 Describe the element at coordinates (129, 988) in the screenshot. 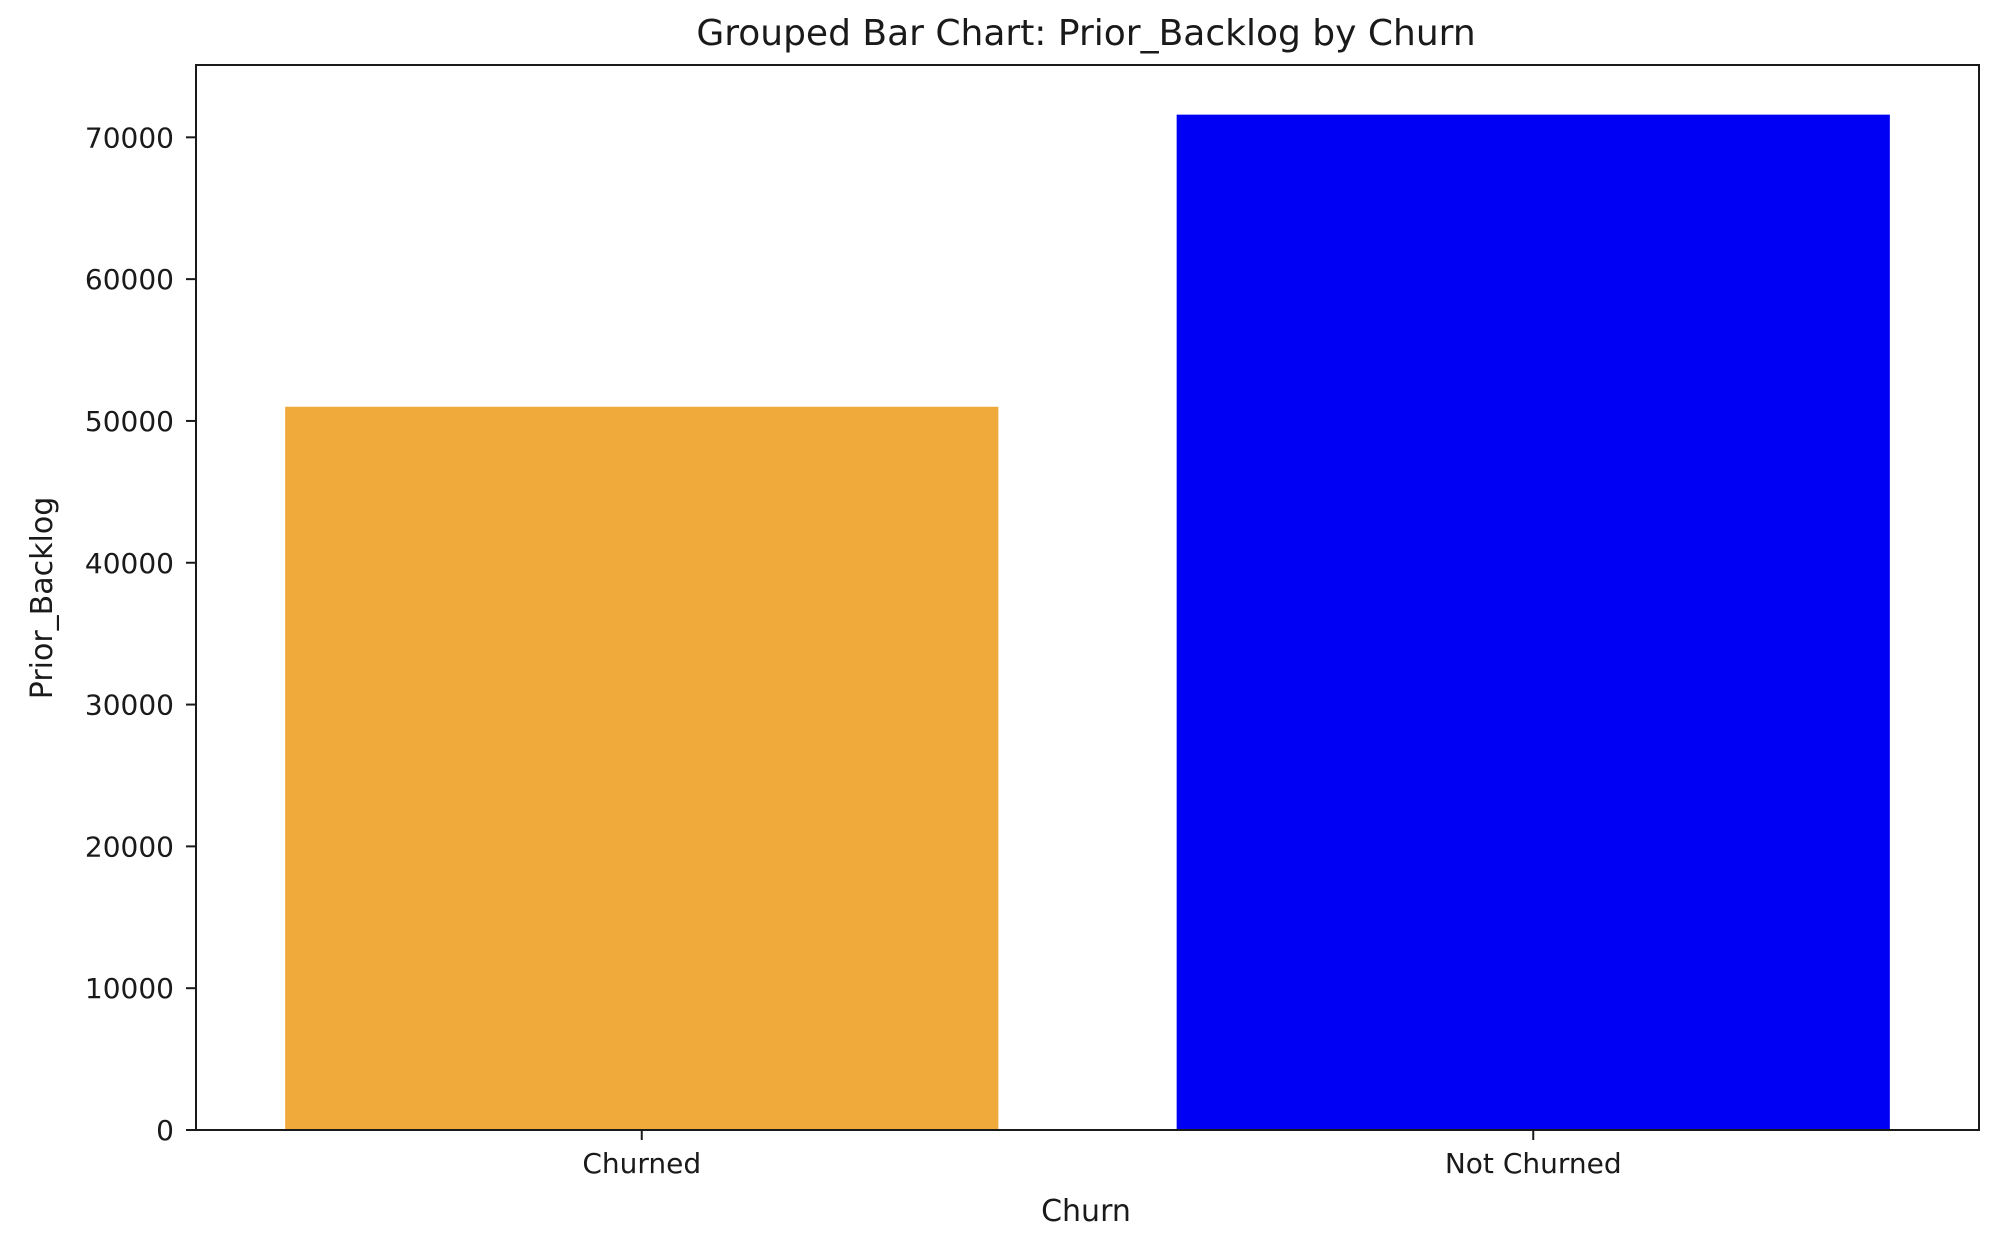

I see `y-tick-label: 10000` at that location.